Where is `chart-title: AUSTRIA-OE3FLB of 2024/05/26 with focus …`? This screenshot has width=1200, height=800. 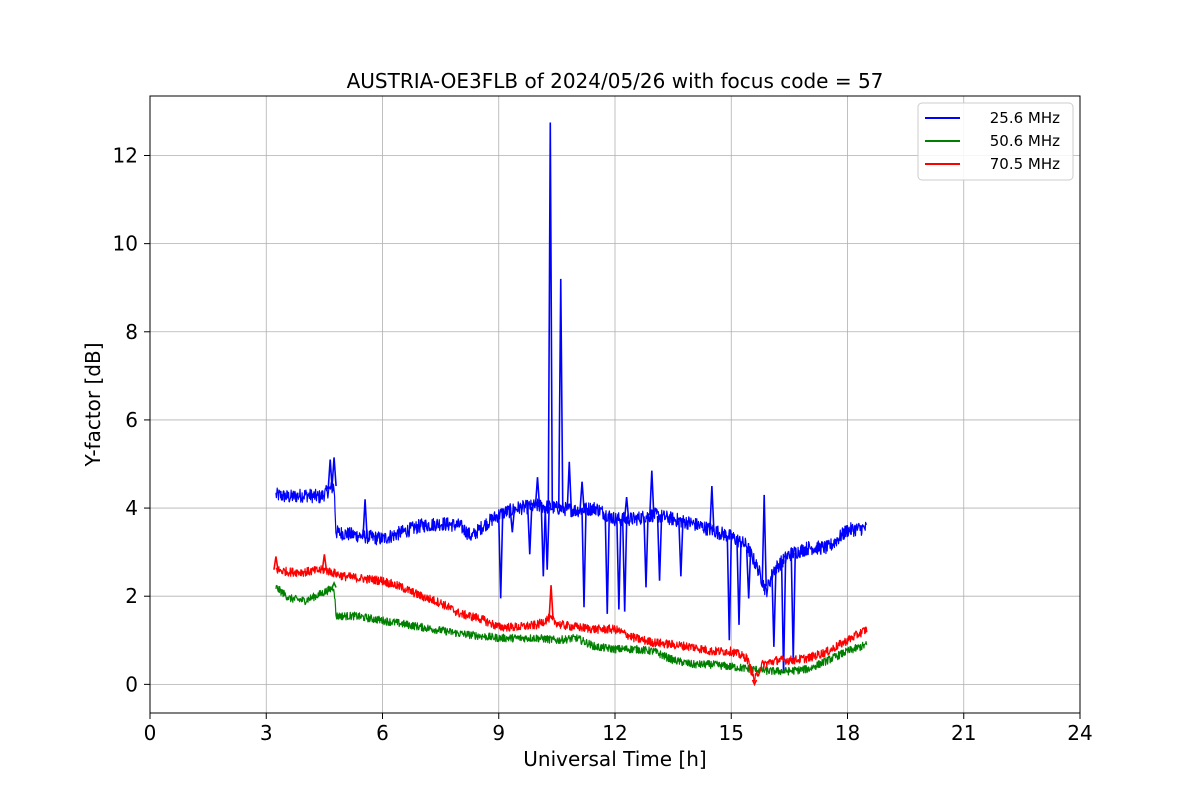 chart-title: AUSTRIA-OE3FLB of 2024/05/26 with focus … is located at coordinates (615, 81).